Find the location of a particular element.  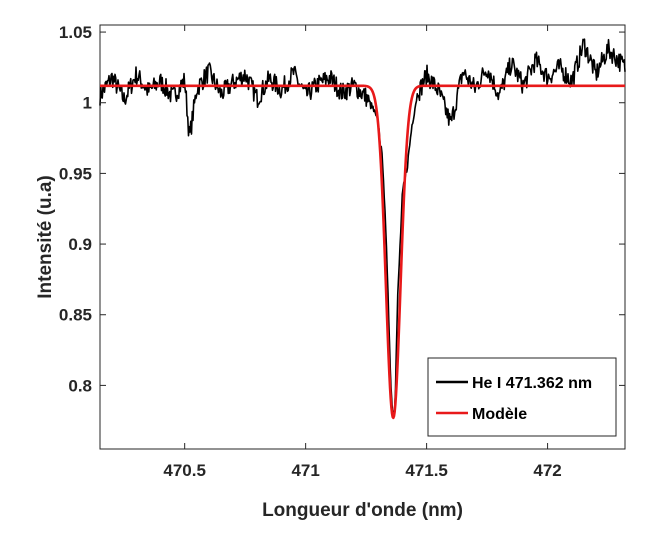

y-tick-label: 0.8 is located at coordinates (80, 385).